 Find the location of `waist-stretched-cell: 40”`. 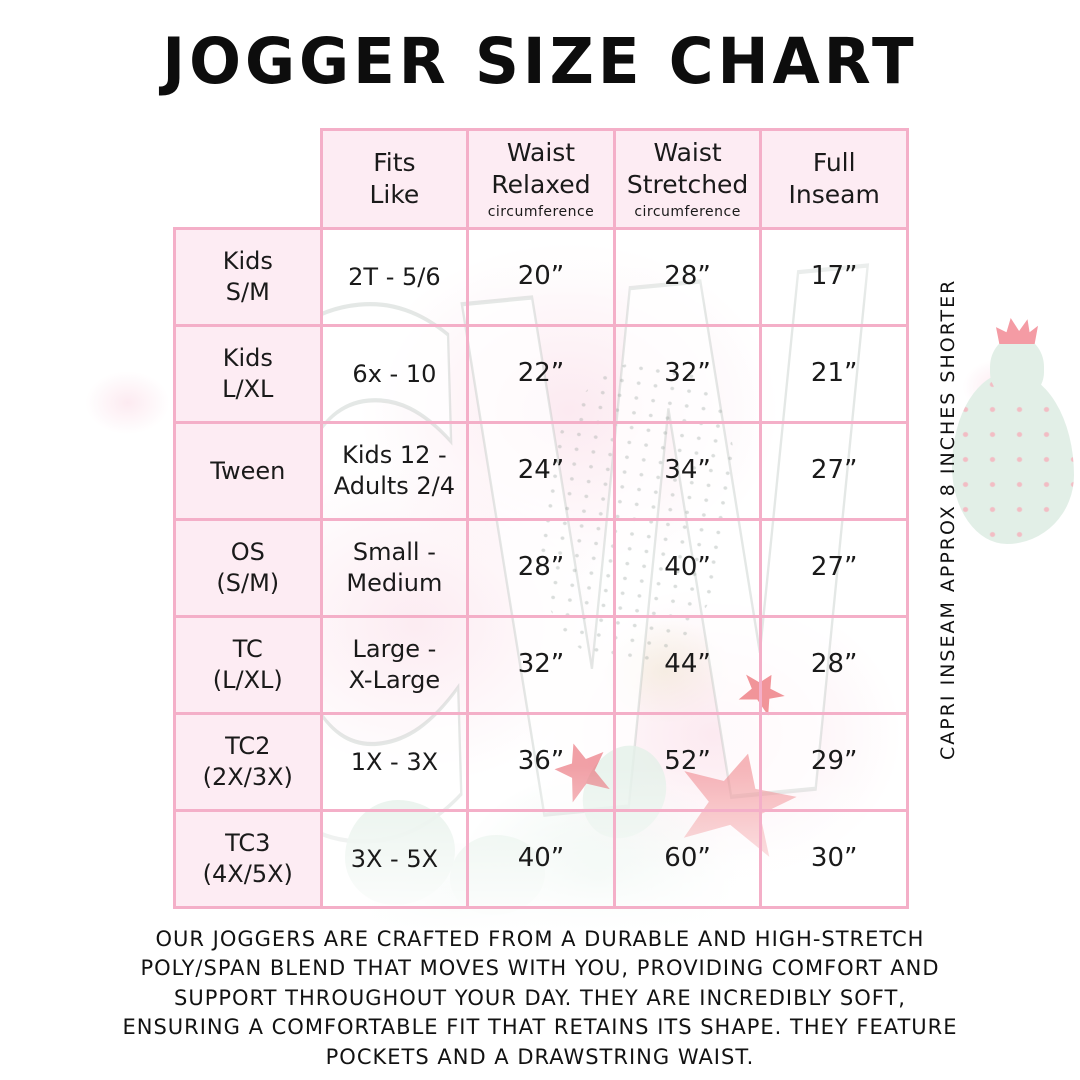

waist-stretched-cell: 40” is located at coordinates (687, 568).